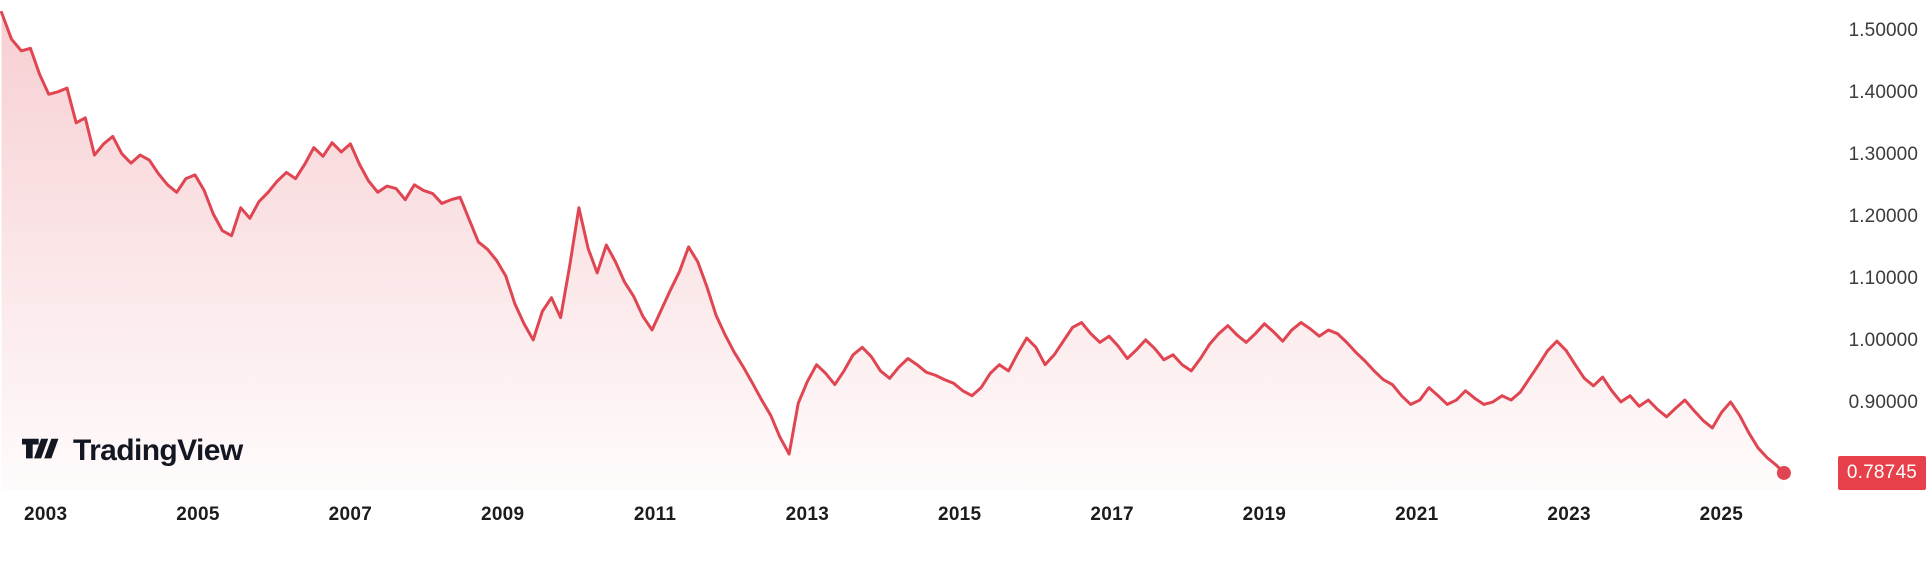 The image size is (1930, 564). What do you see at coordinates (1112, 514) in the screenshot?
I see `time-axis-tick: 2017` at bounding box center [1112, 514].